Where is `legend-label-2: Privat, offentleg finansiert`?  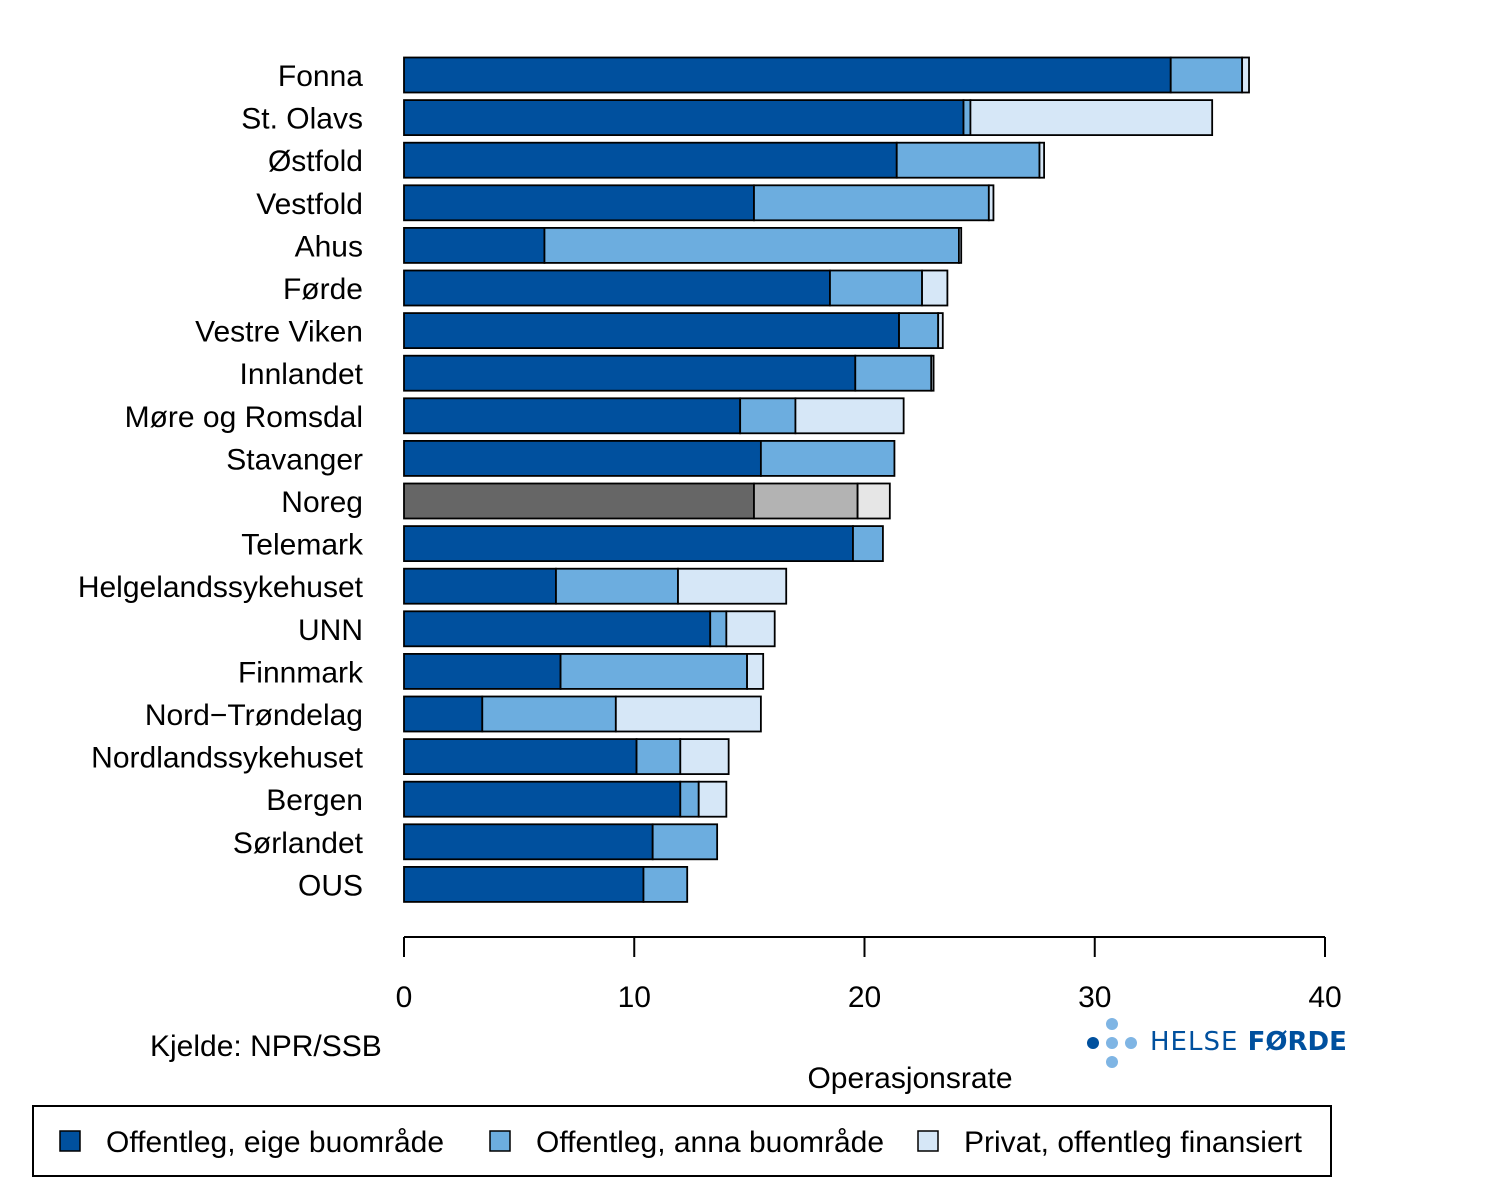
legend-label-2: Privat, offentleg finansiert is located at coordinates (1133, 1142).